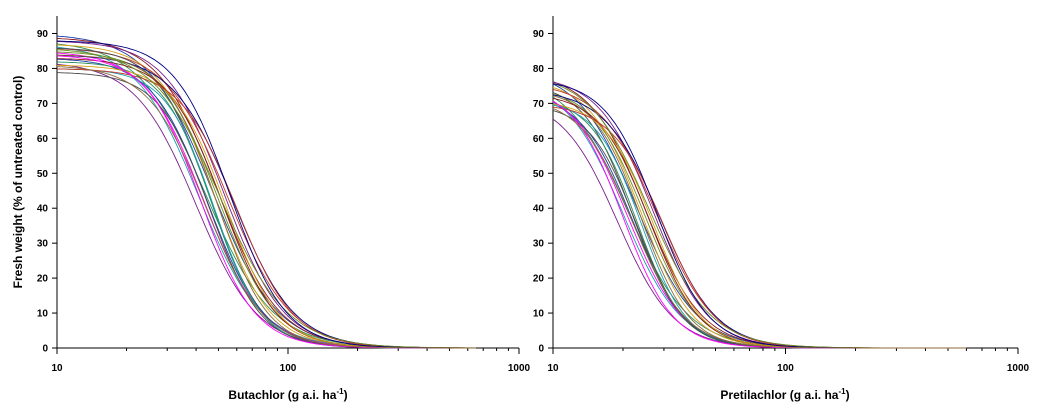 Image resolution: width=1038 pixels, height=414 pixels. Describe the element at coordinates (18, 182) in the screenshot. I see `y-axis-title: Fresh weight (% of untreated control)` at that location.